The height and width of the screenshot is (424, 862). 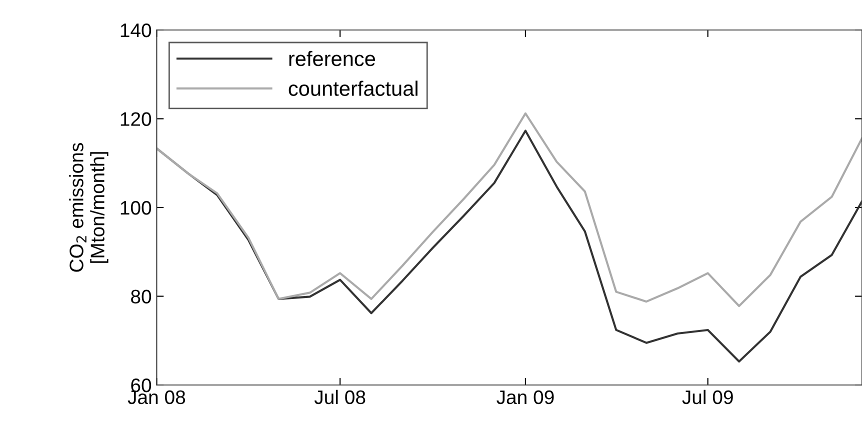 I want to click on x-tick-label: Jul 09, so click(x=707, y=397).